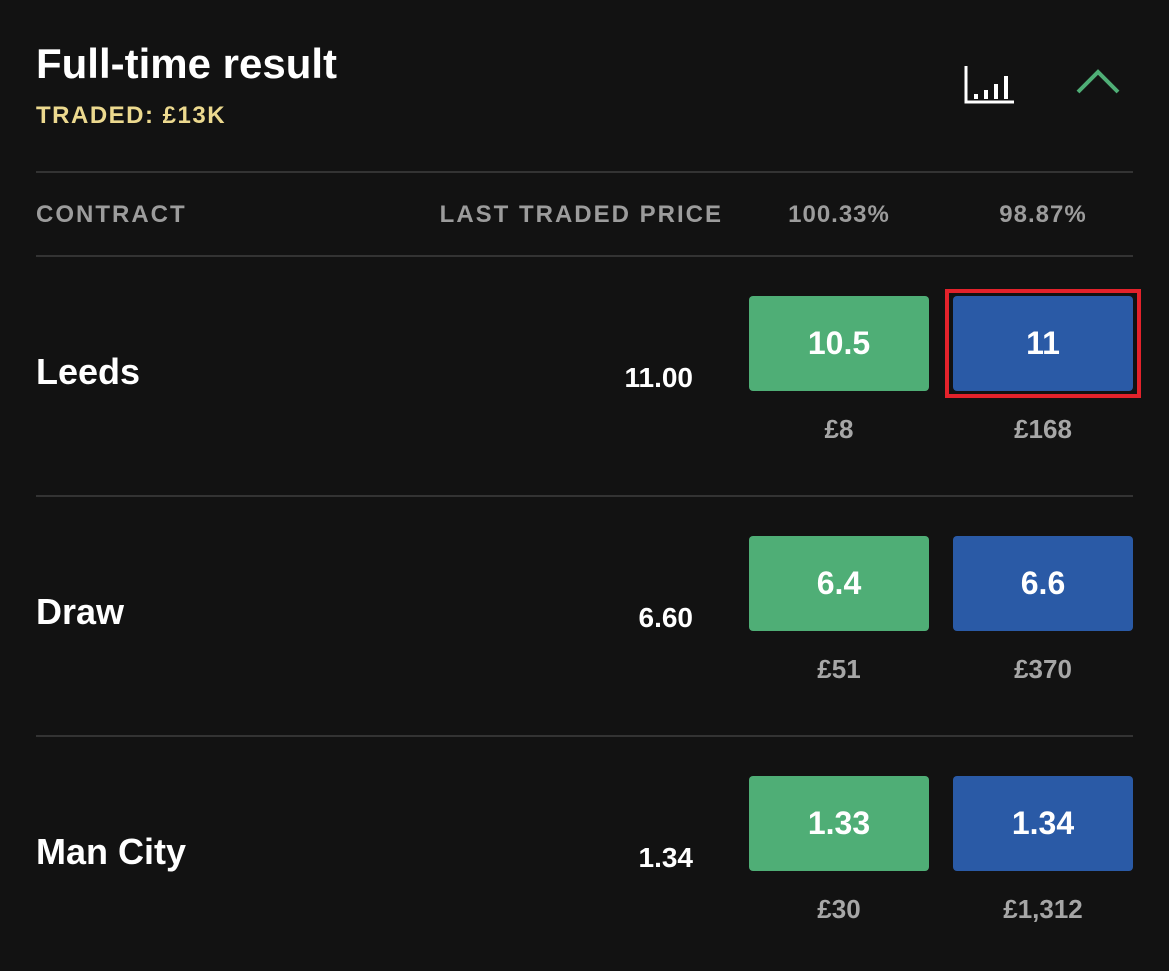 The image size is (1169, 971). Describe the element at coordinates (1098, 81) in the screenshot. I see `collapse-icon` at that location.